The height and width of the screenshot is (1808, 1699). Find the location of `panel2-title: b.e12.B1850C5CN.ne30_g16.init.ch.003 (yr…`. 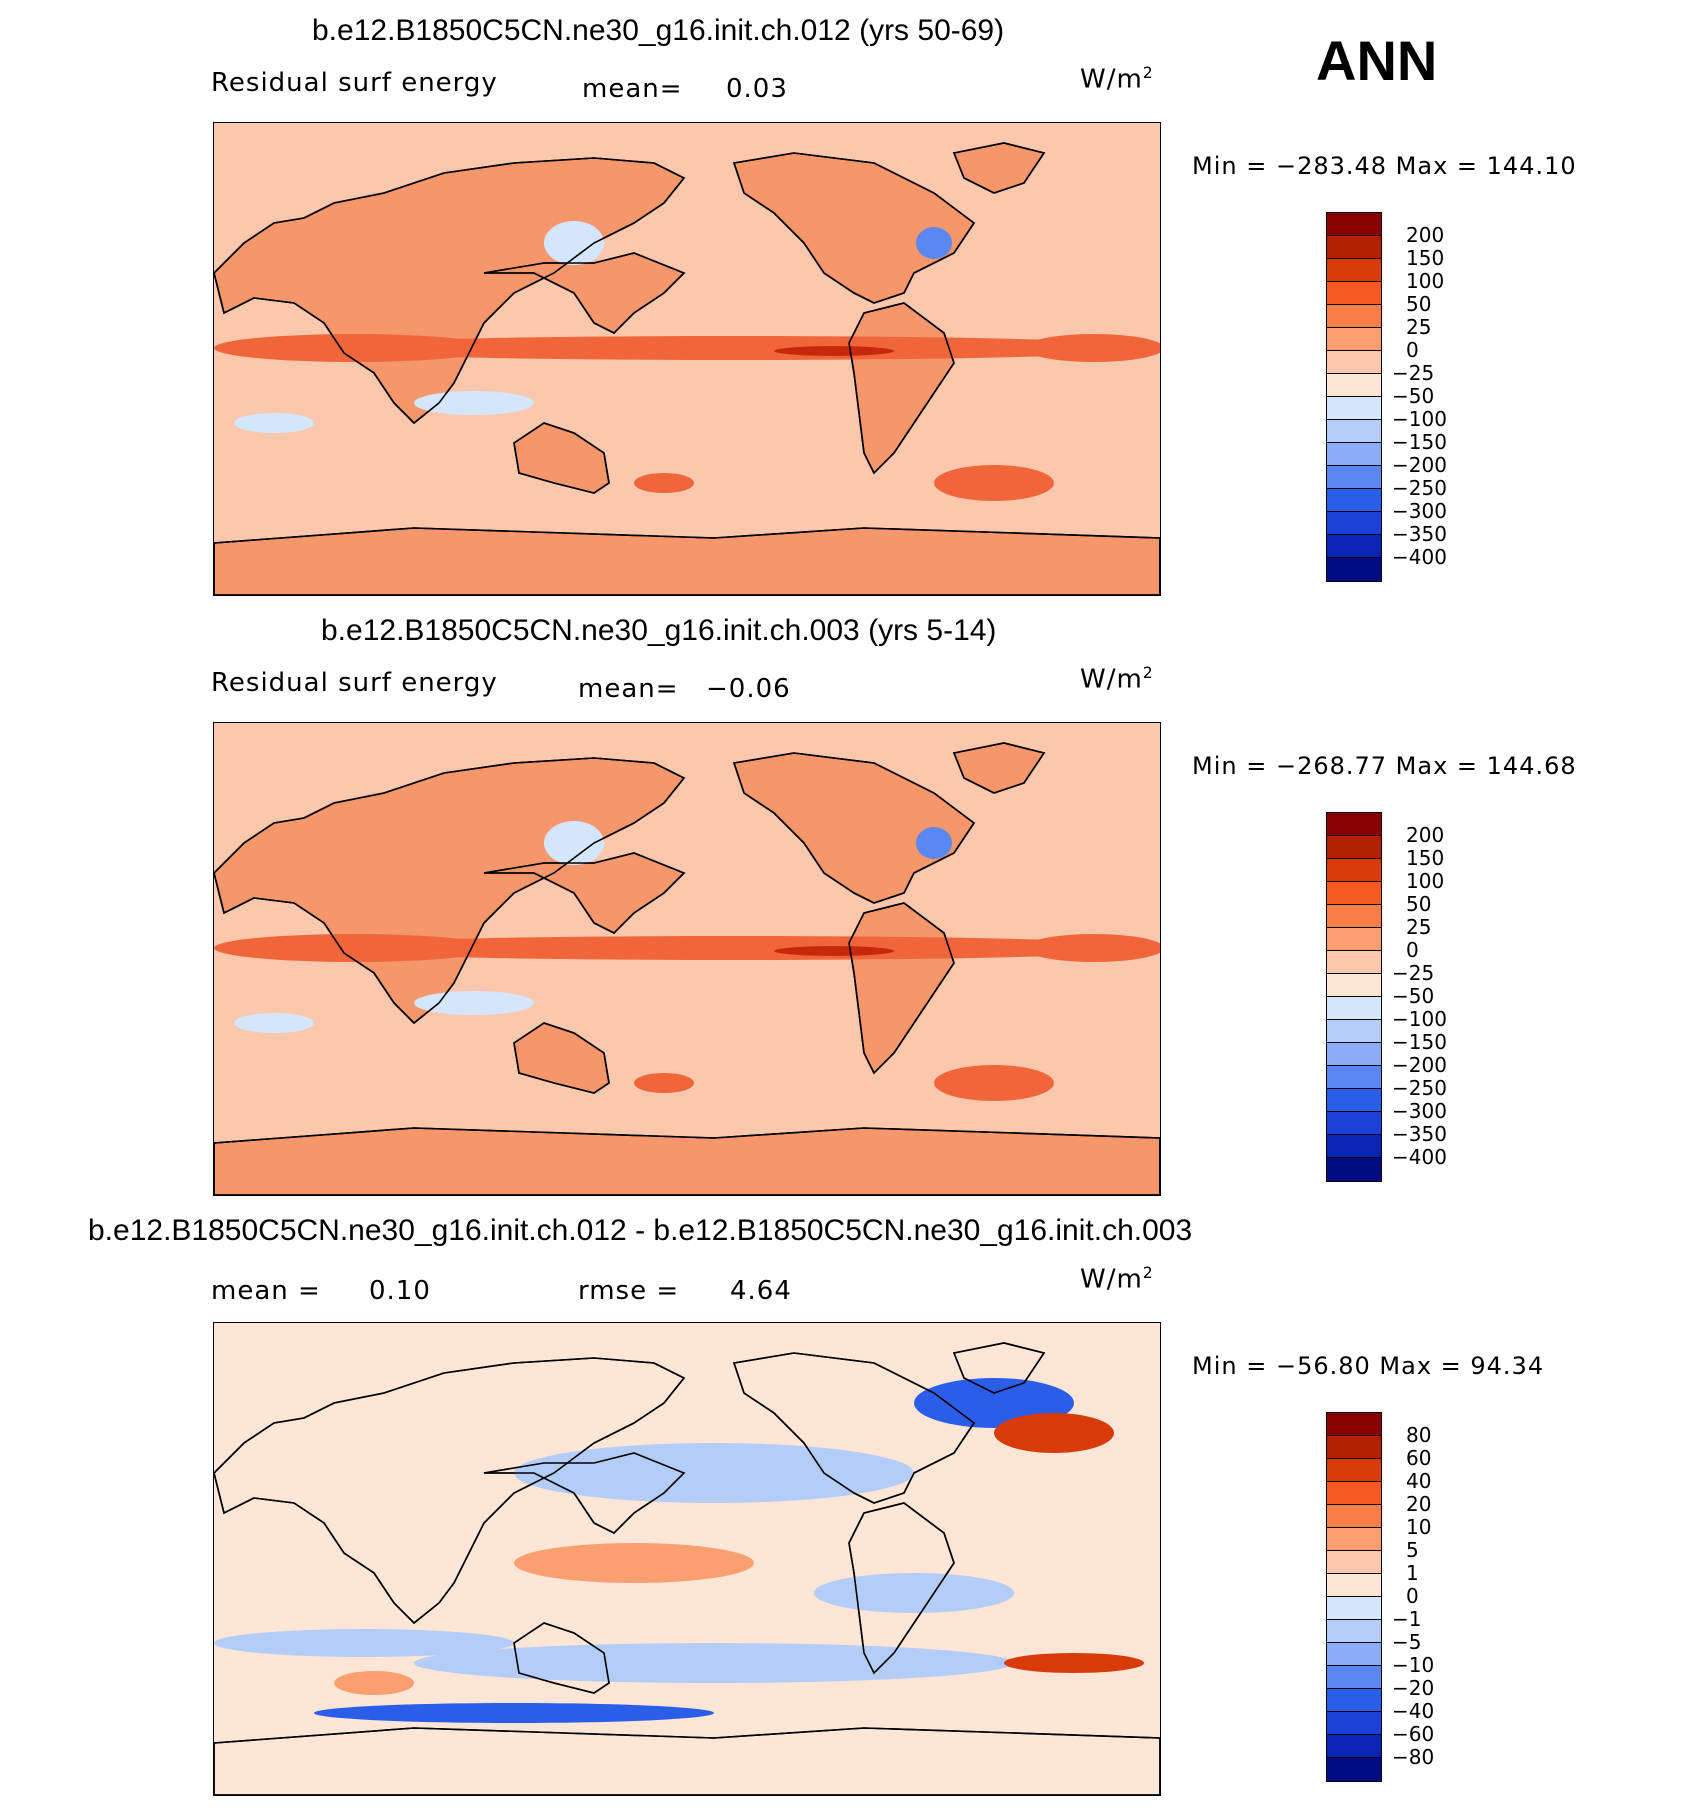

panel2-title: b.e12.B1850C5CN.ne30_g16.init.ch.003 (yr… is located at coordinates (659, 630).